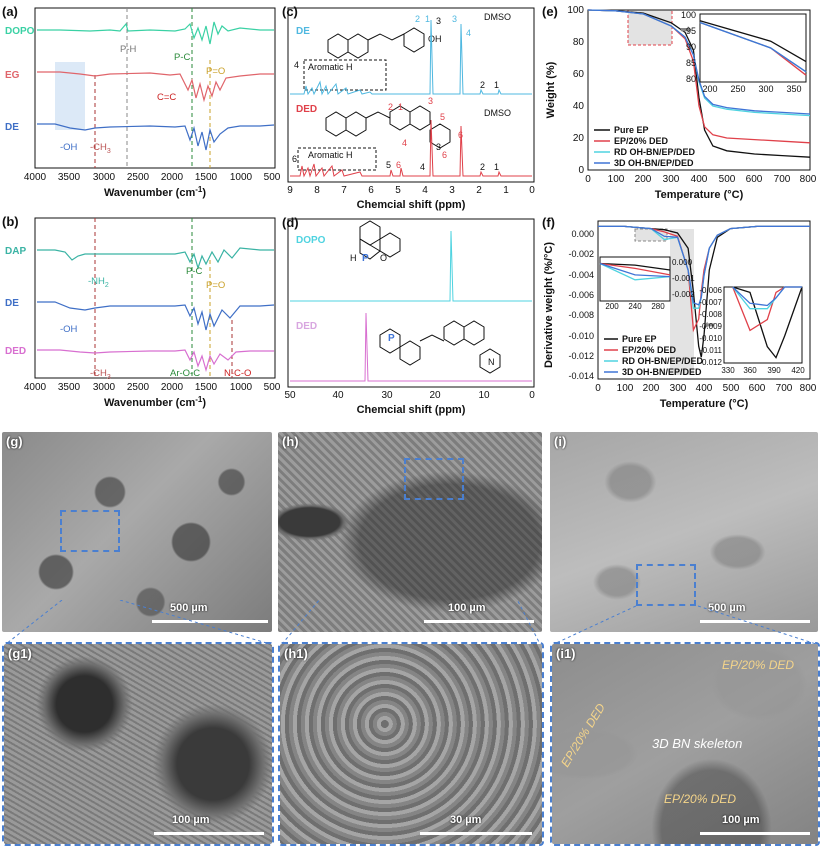 This screenshot has height=847, width=820. I want to click on de-struct-oh: OH, so click(435, 39).